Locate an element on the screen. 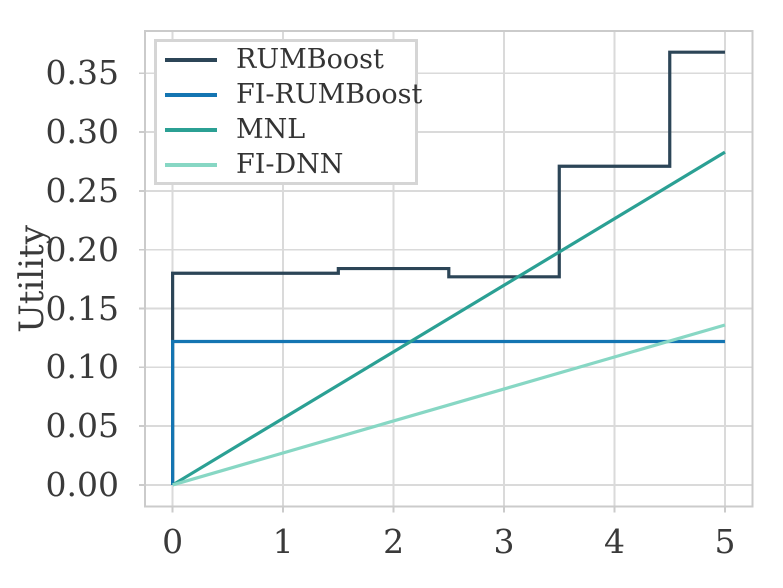 The image size is (783, 588). x-tick-label: 2 is located at coordinates (394, 541).